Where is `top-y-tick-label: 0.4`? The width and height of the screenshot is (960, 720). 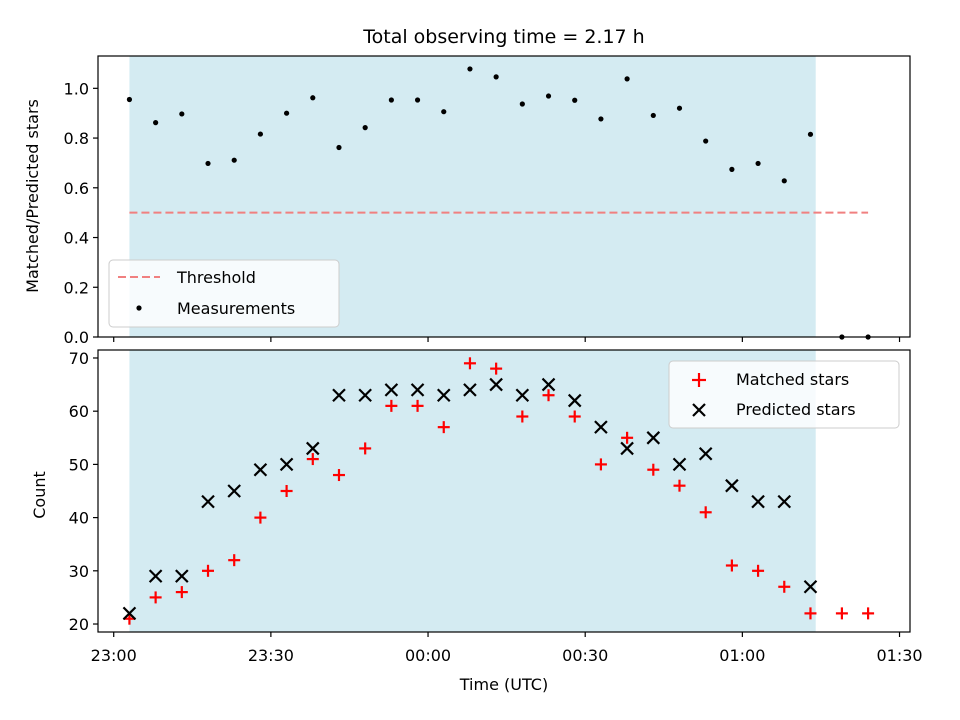
top-y-tick-label: 0.4 is located at coordinates (76, 238).